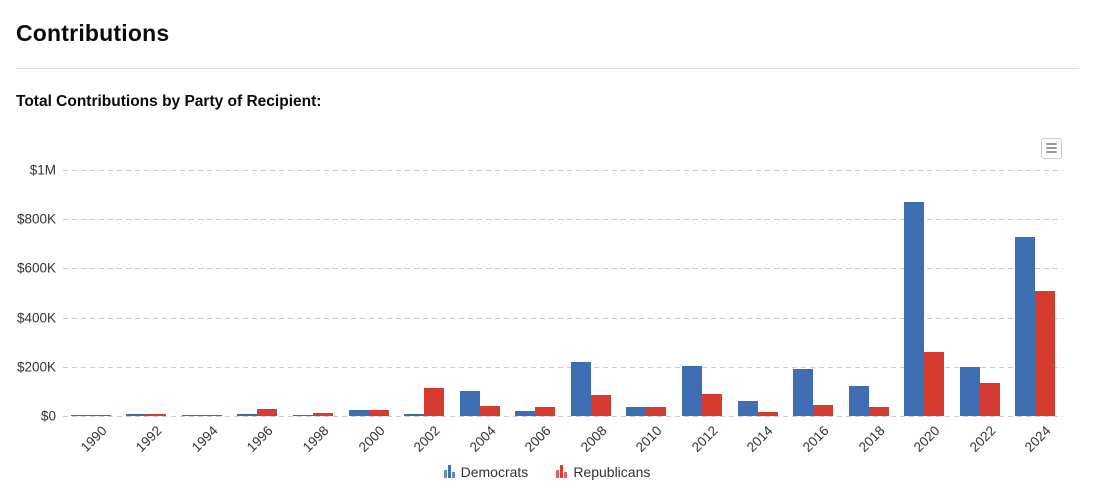  What do you see at coordinates (545, 411) in the screenshot?
I see `republicans-bar-2006` at bounding box center [545, 411].